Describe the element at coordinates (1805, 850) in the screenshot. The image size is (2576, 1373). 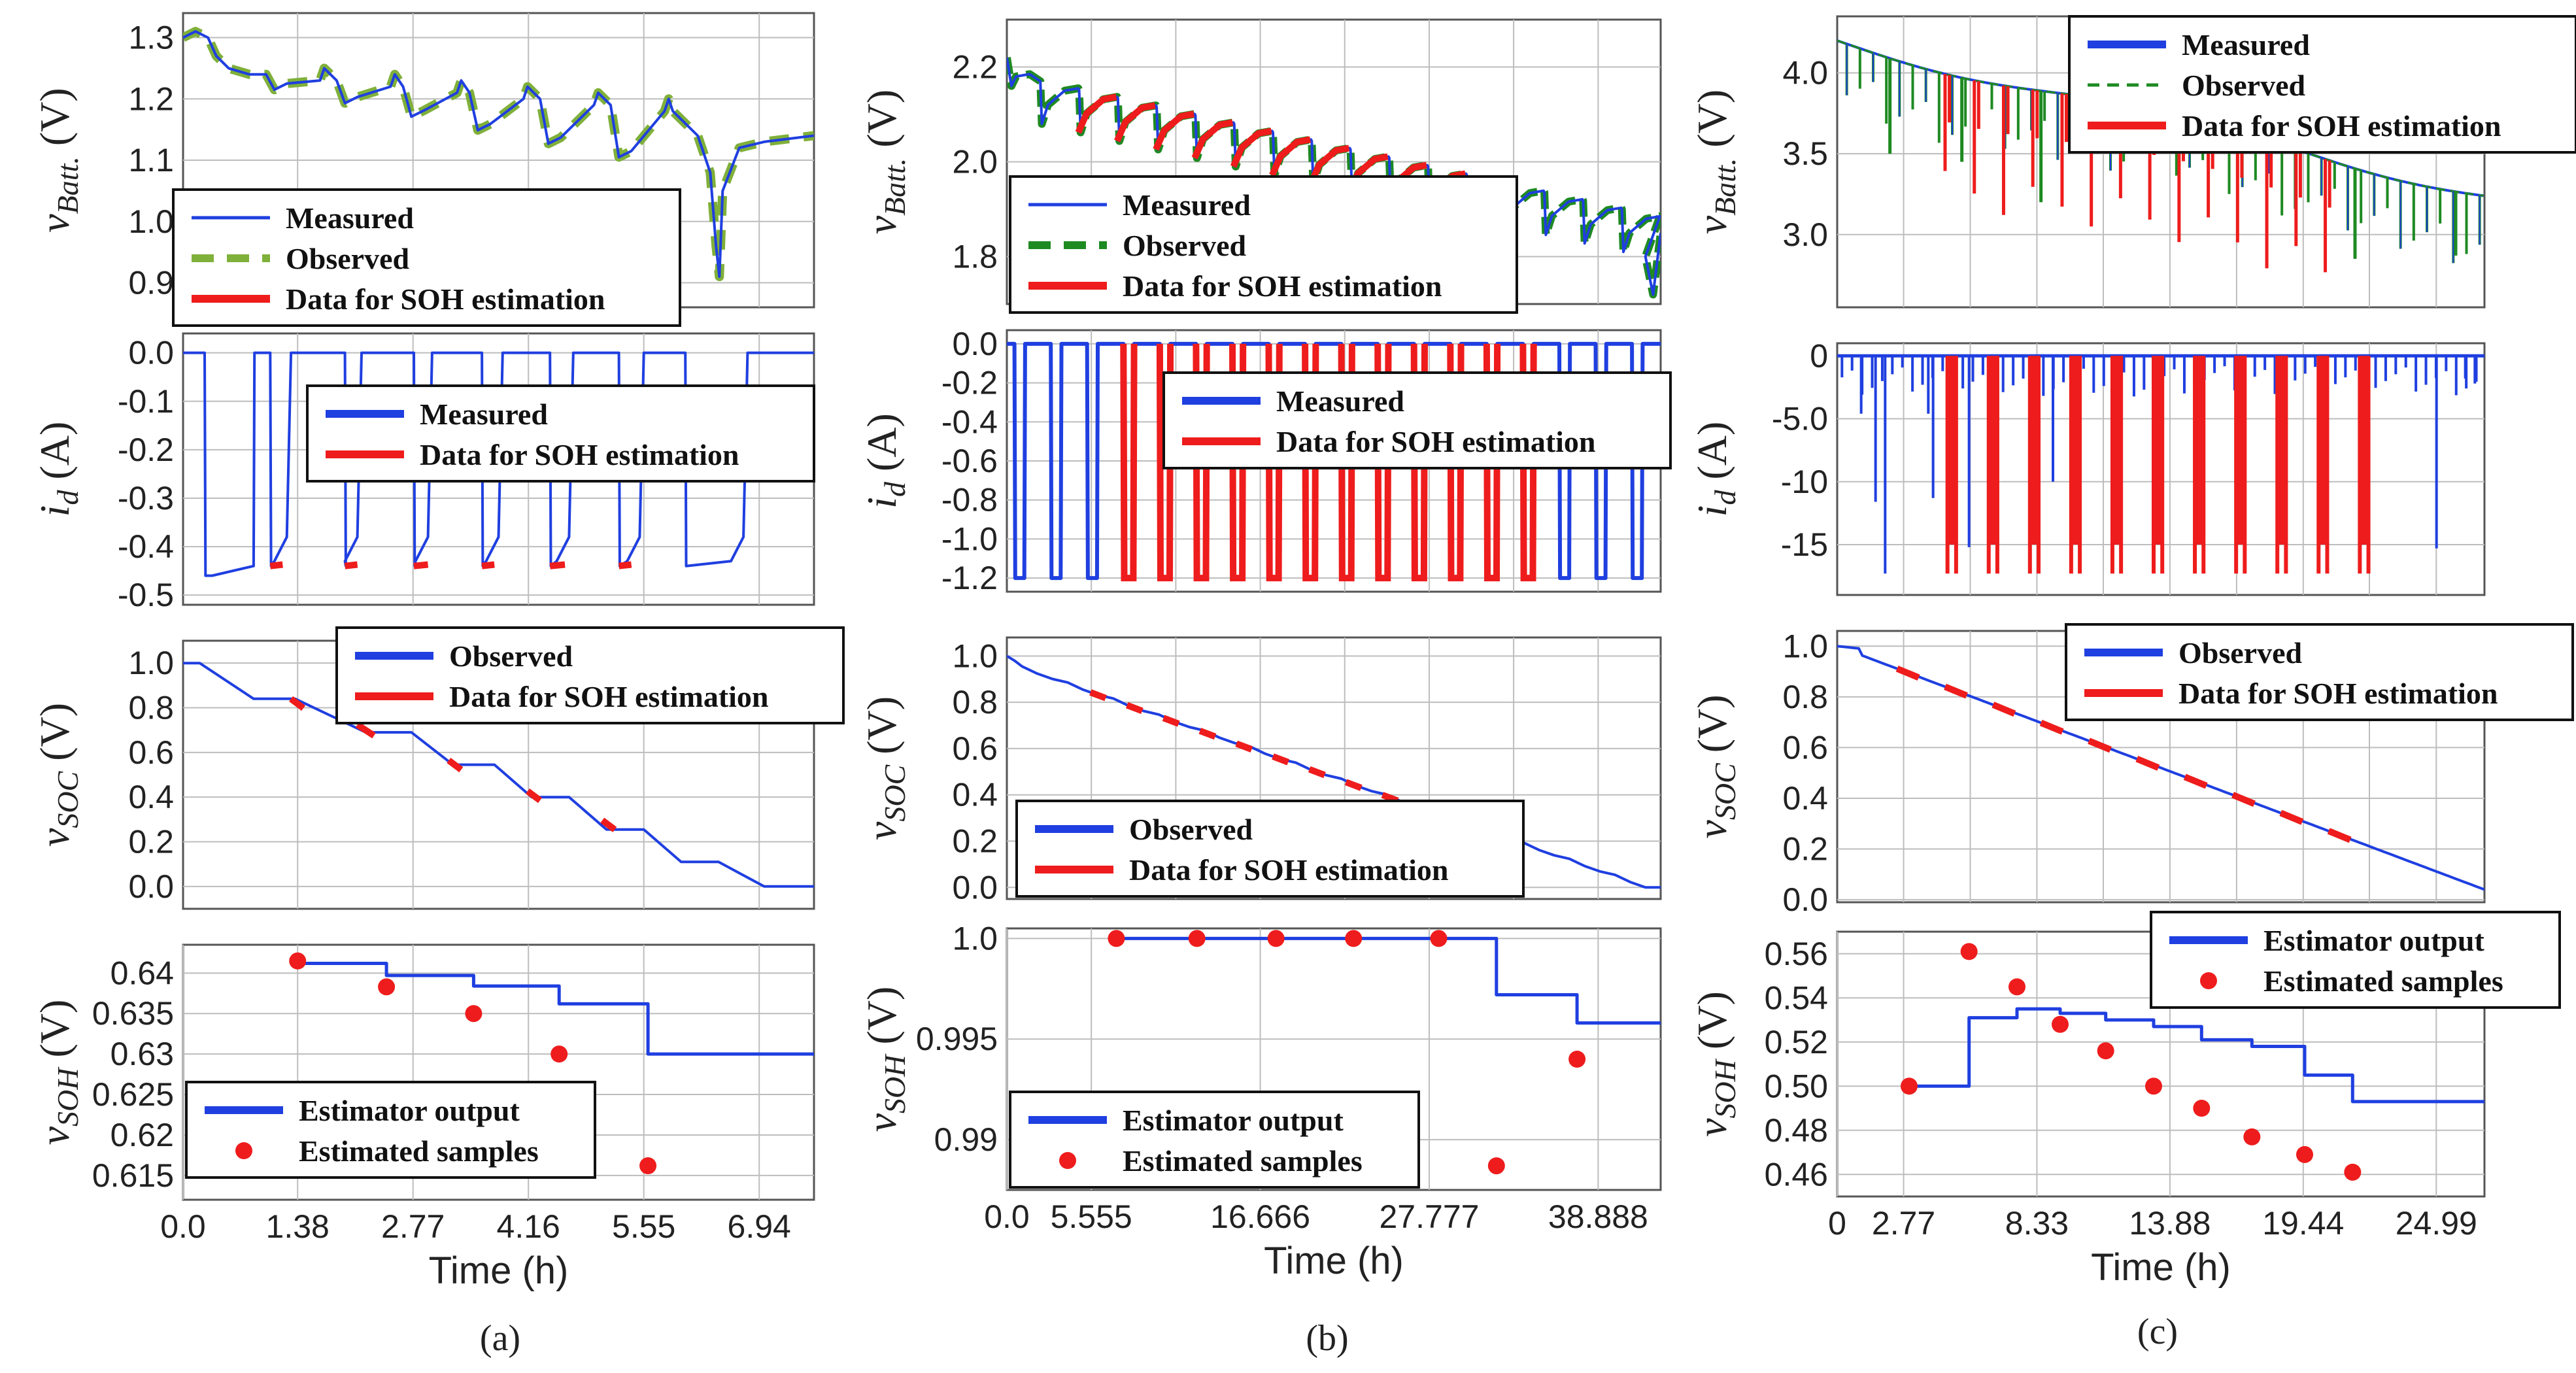
I see `y-tick-label: 0.2` at that location.